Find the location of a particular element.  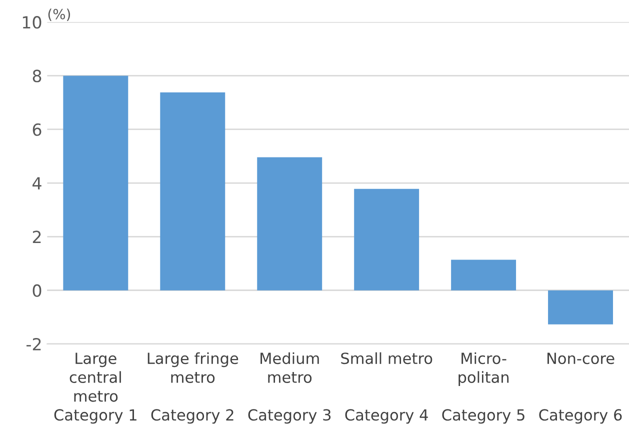

y-tick-label: 6 is located at coordinates (37, 129).